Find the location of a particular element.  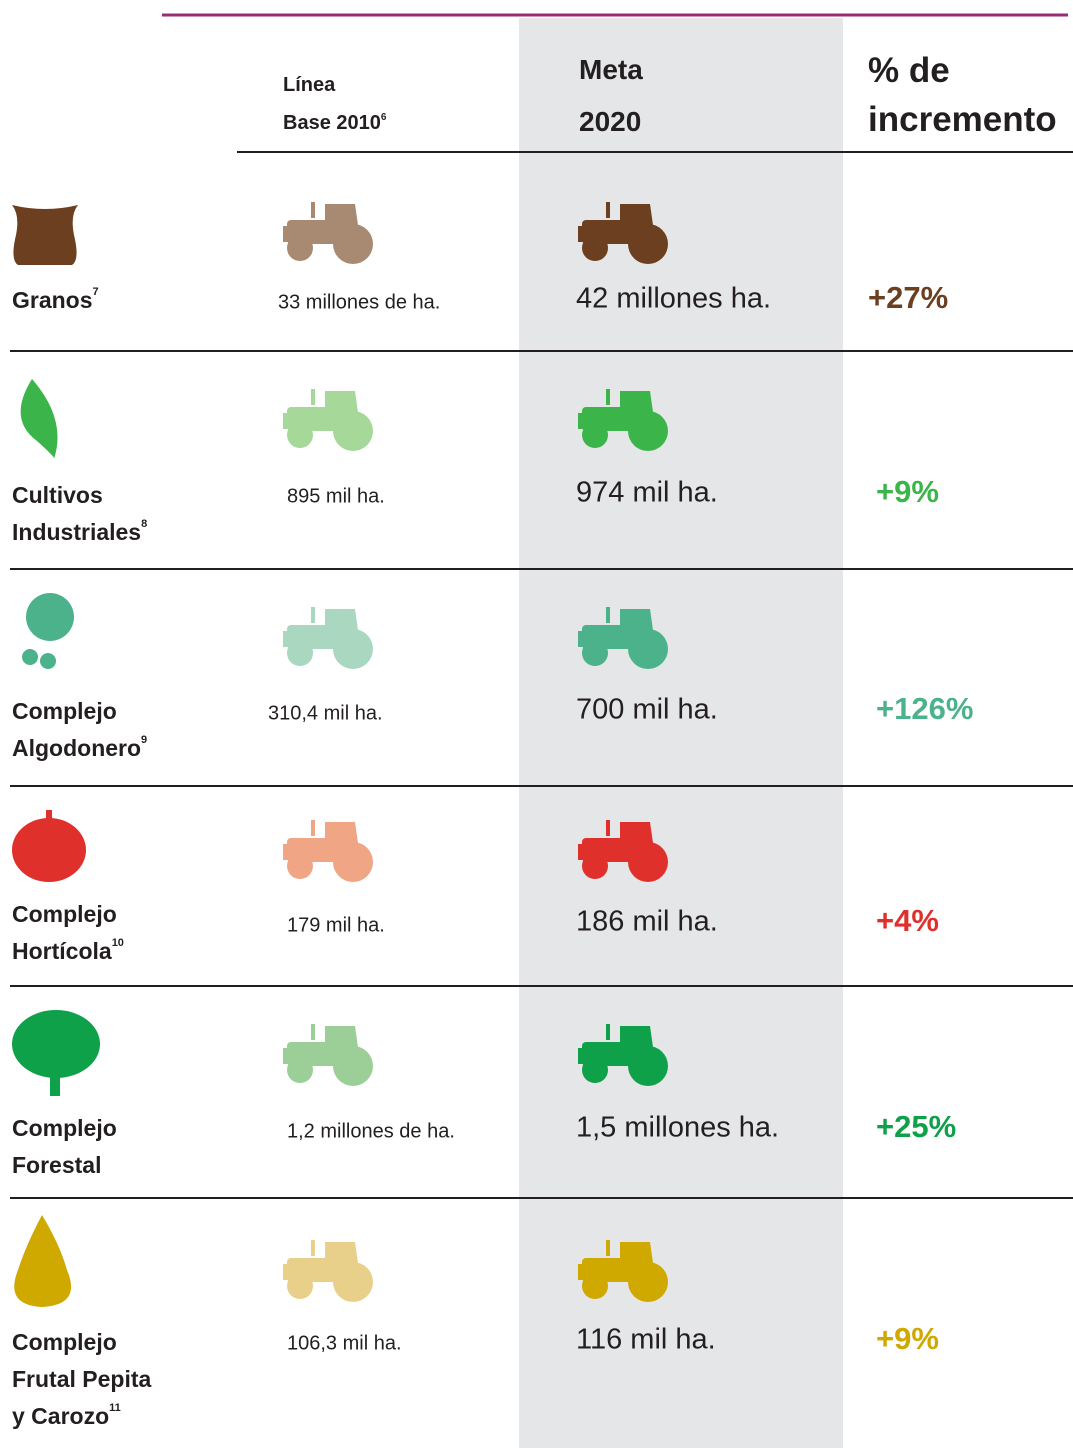

base-value: 310,4 mil ha. is located at coordinates (325, 713).